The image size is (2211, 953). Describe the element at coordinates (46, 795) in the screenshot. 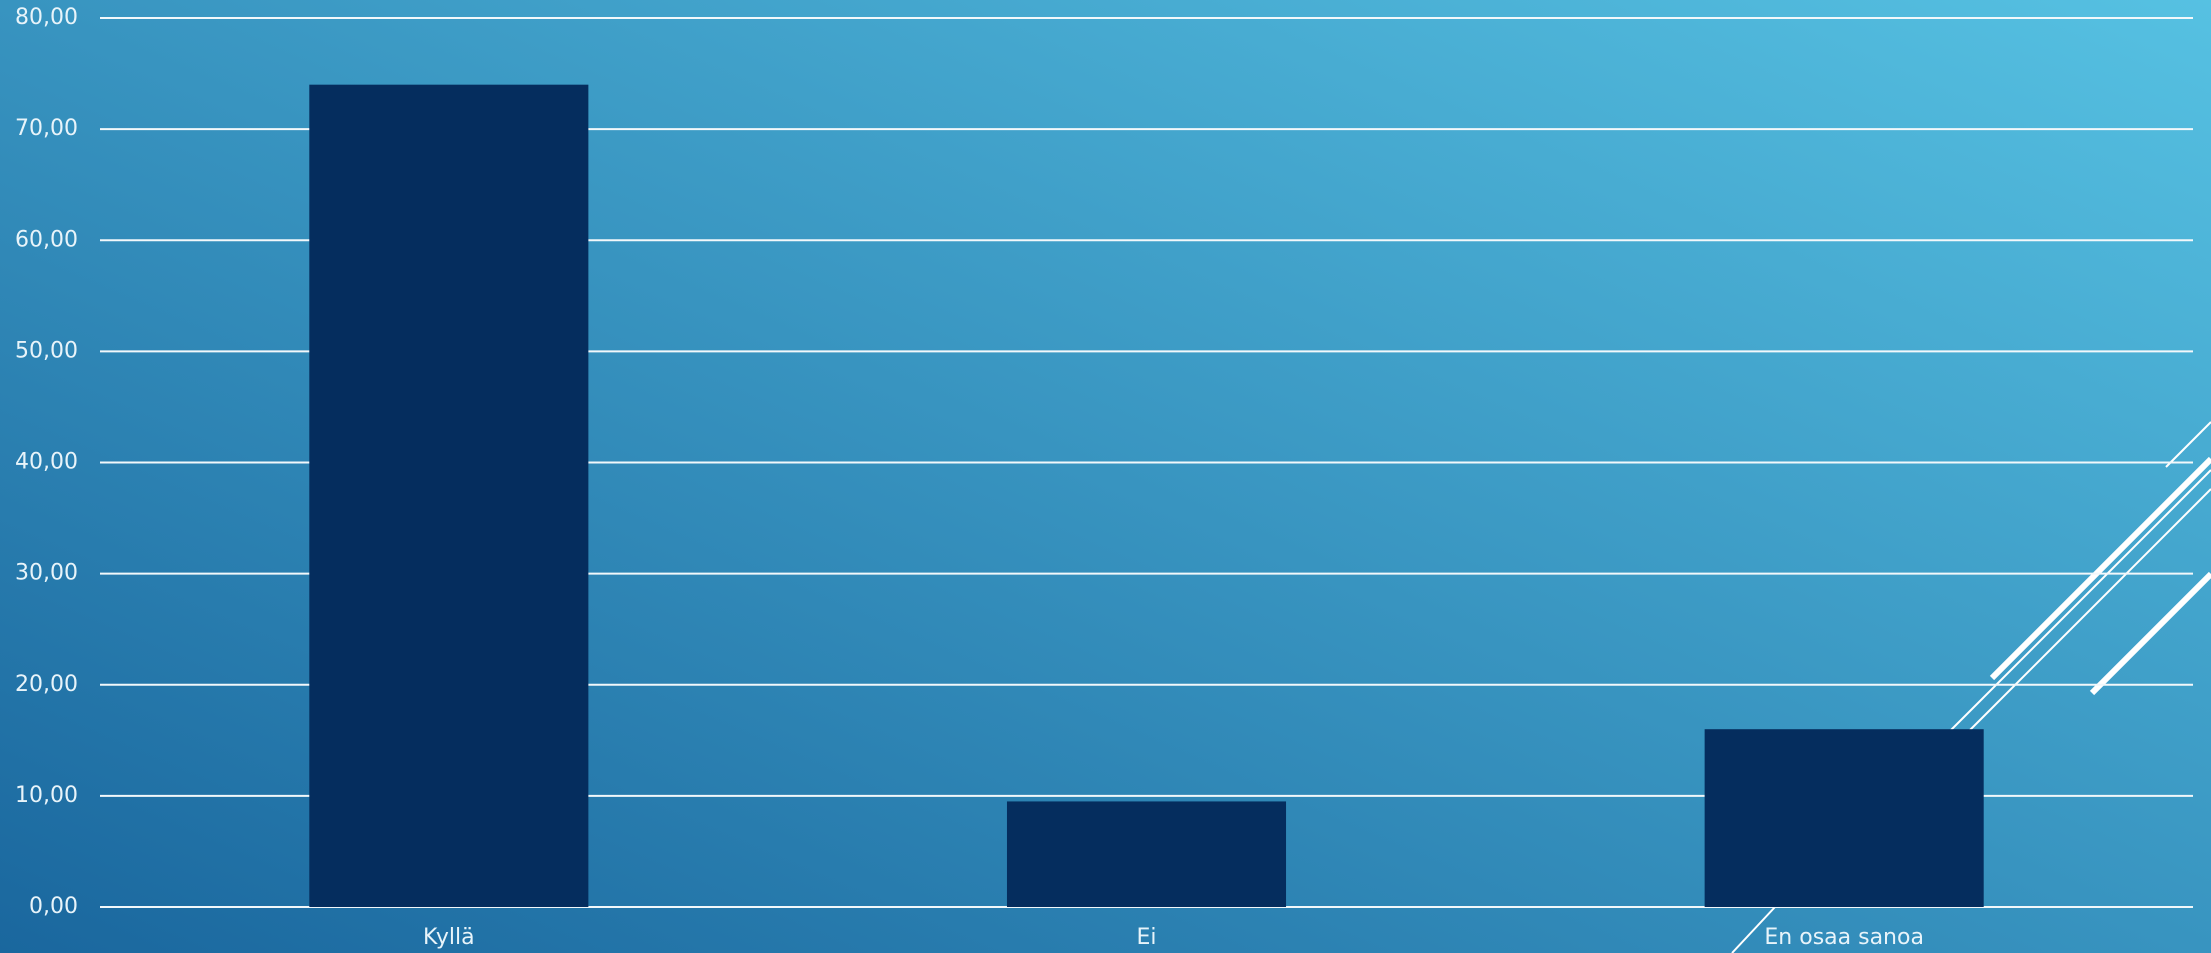

I see `y-tick-label: 10,00` at that location.